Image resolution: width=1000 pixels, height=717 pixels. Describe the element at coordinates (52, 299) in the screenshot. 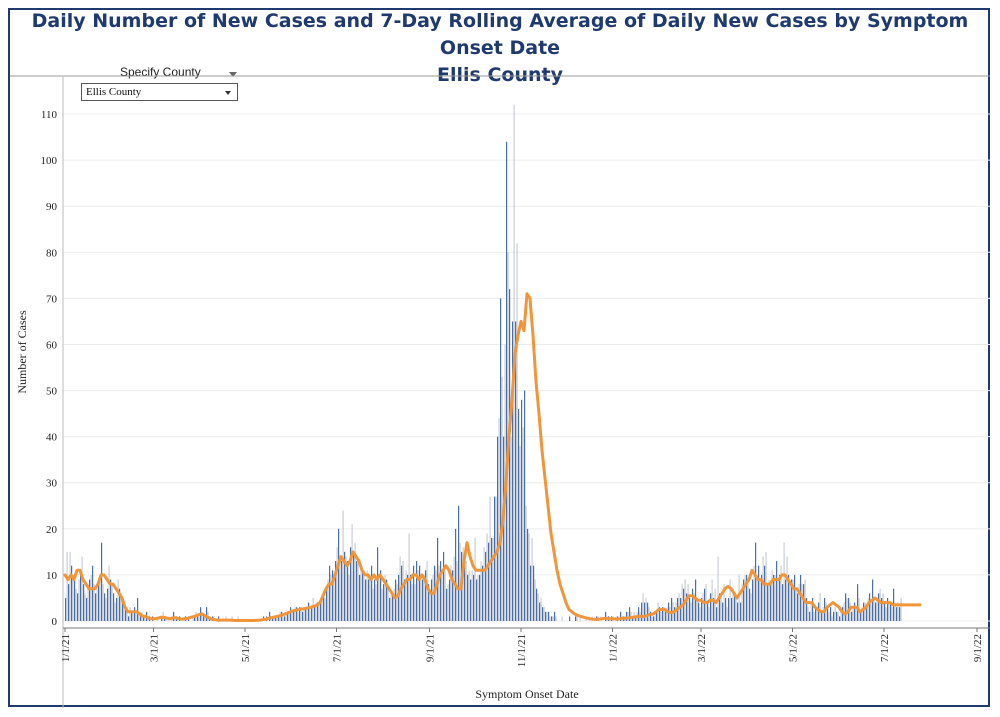

I see `y-tick-label: 70` at that location.